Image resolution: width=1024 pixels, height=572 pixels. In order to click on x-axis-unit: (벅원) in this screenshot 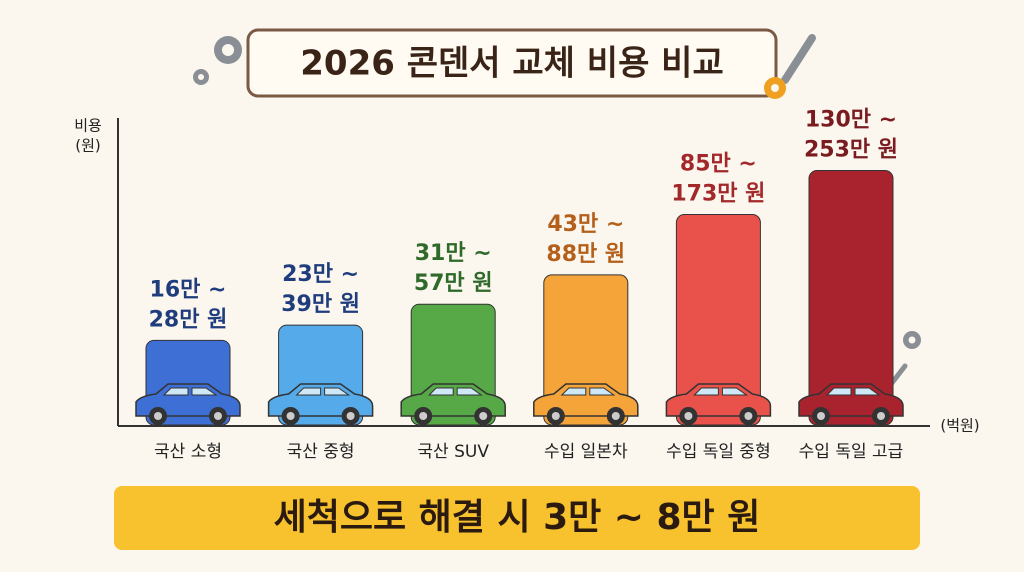, I will do `click(959, 426)`.